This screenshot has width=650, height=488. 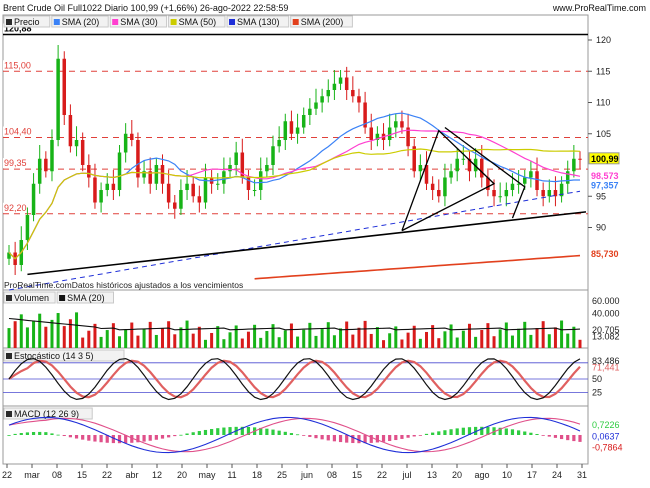 What do you see at coordinates (603, 134) in the screenshot?
I see `price-axis-label: 105` at bounding box center [603, 134].